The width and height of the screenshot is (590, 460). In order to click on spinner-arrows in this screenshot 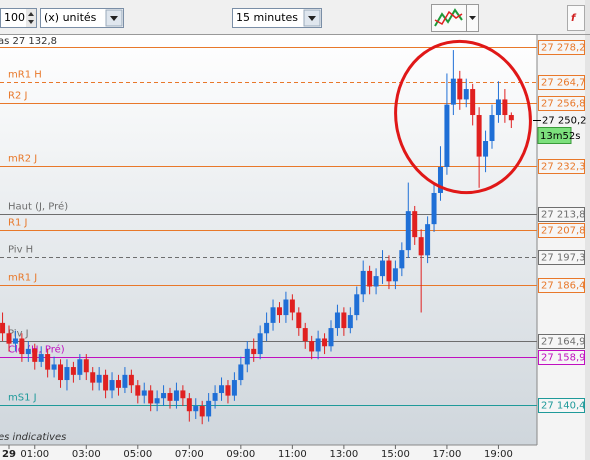, I will do `click(31, 18)`.